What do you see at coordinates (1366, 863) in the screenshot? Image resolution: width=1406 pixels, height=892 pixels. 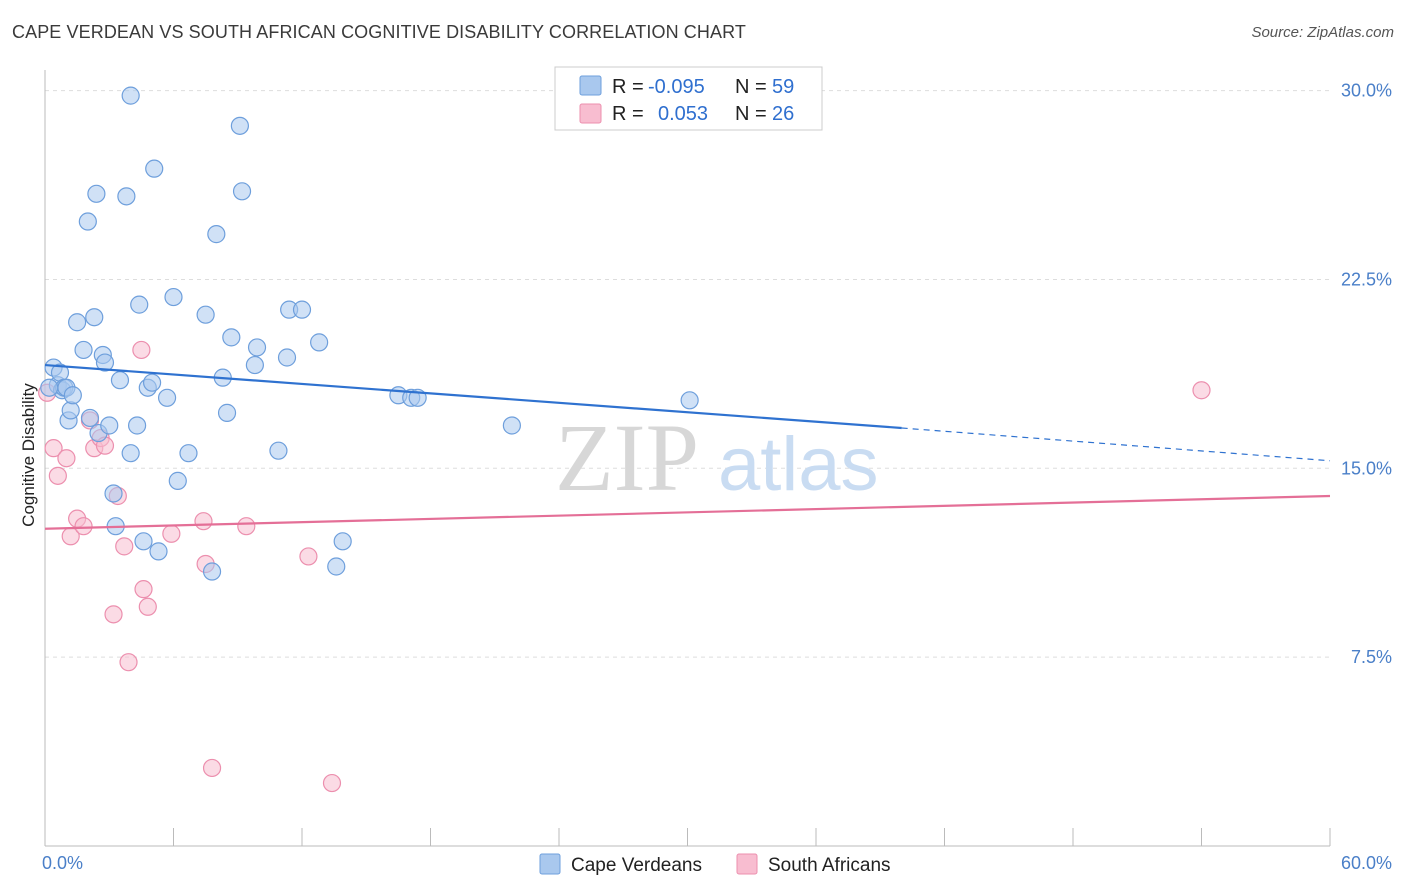 I see `x-tick-label-1: 60.0%` at bounding box center [1366, 863].